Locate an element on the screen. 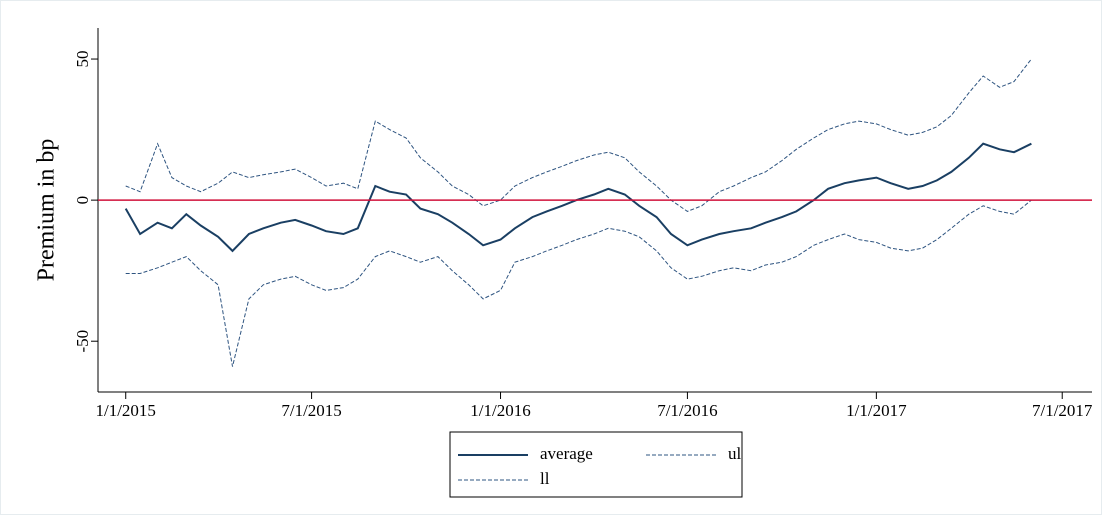  x-tick-label: 1/1/2017 is located at coordinates (876, 410).